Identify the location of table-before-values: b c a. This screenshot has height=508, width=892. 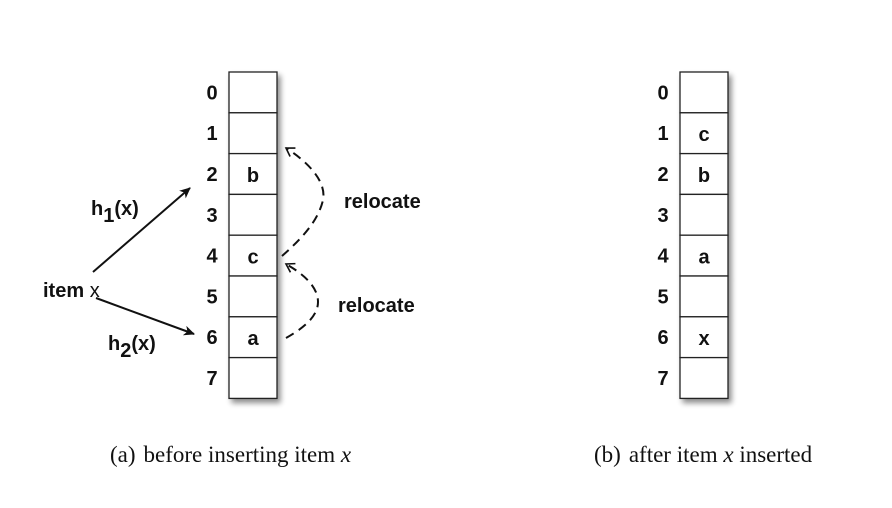
(253, 257).